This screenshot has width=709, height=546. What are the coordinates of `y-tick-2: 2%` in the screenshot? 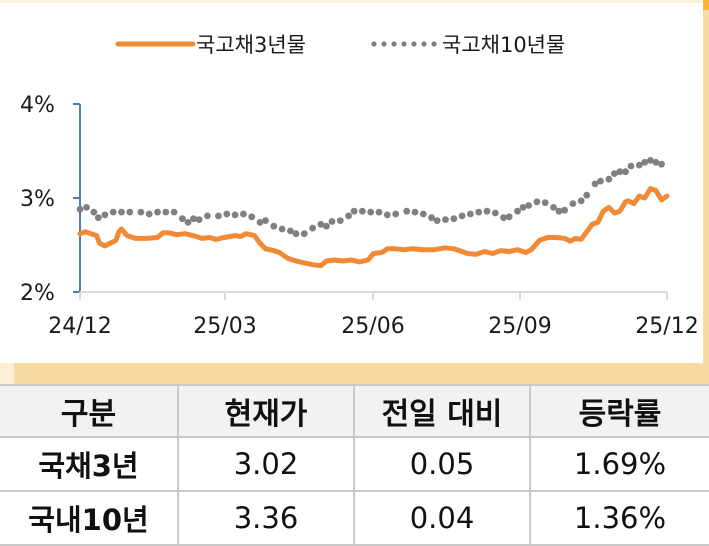 It's located at (37, 293).